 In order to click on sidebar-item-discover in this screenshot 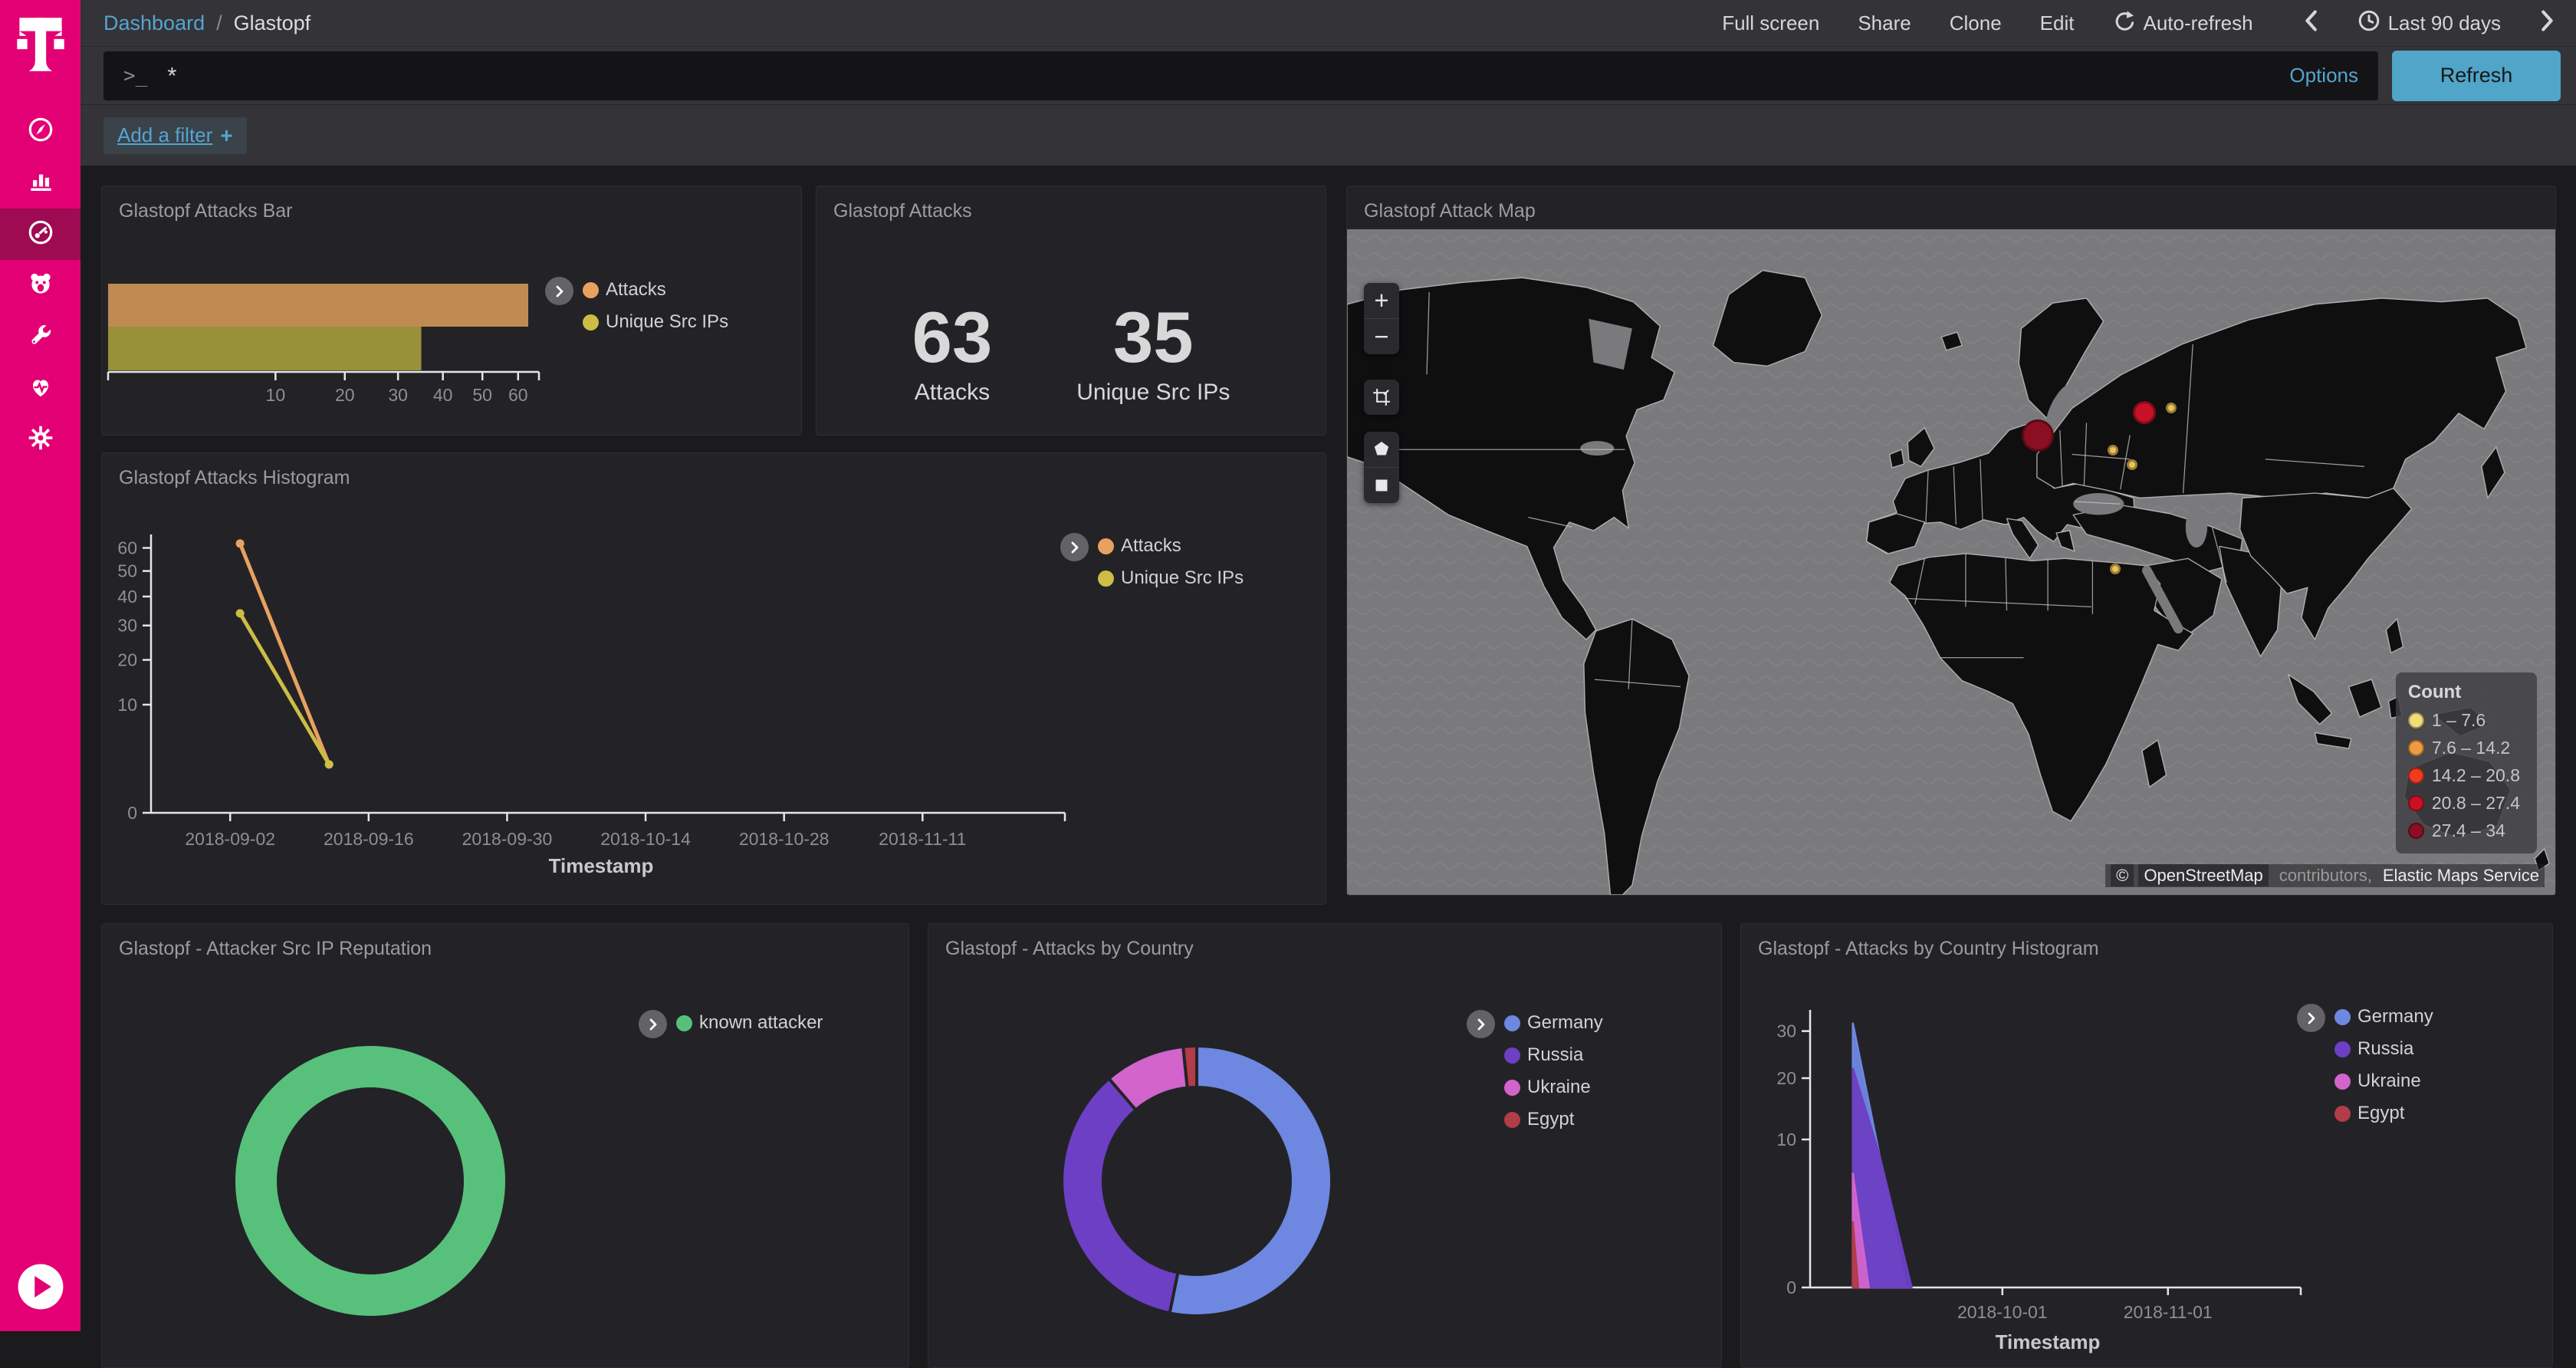, I will do `click(40, 131)`.